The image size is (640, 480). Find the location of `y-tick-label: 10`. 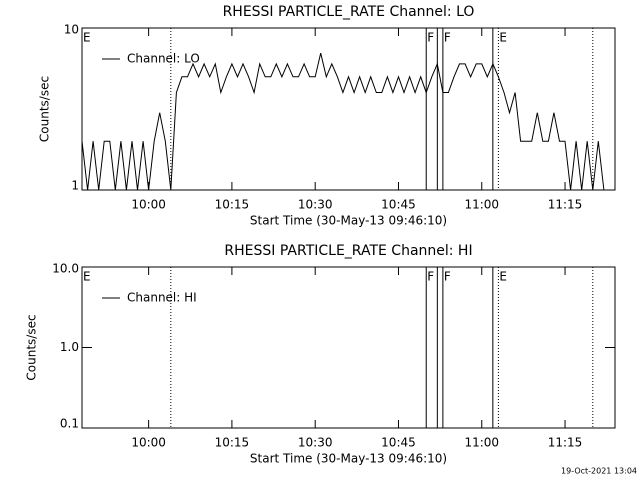

y-tick-label: 10 is located at coordinates (71, 30).